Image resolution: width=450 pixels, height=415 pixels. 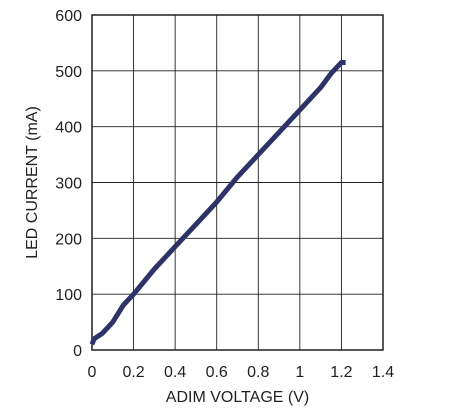 I want to click on y-tick-label-1: 100, so click(x=68, y=295).